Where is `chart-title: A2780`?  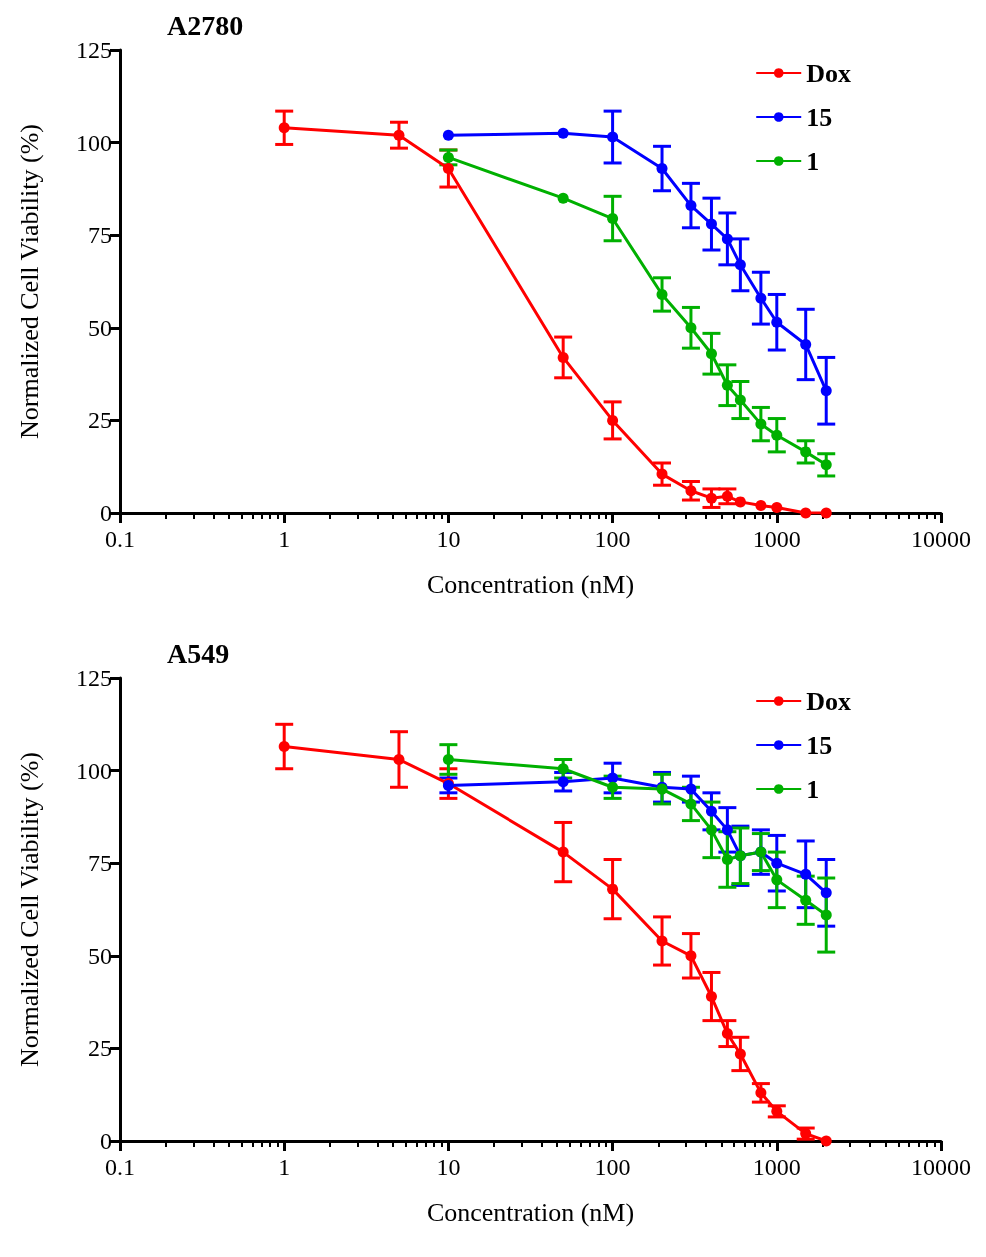
chart-title: A2780 is located at coordinates (205, 25).